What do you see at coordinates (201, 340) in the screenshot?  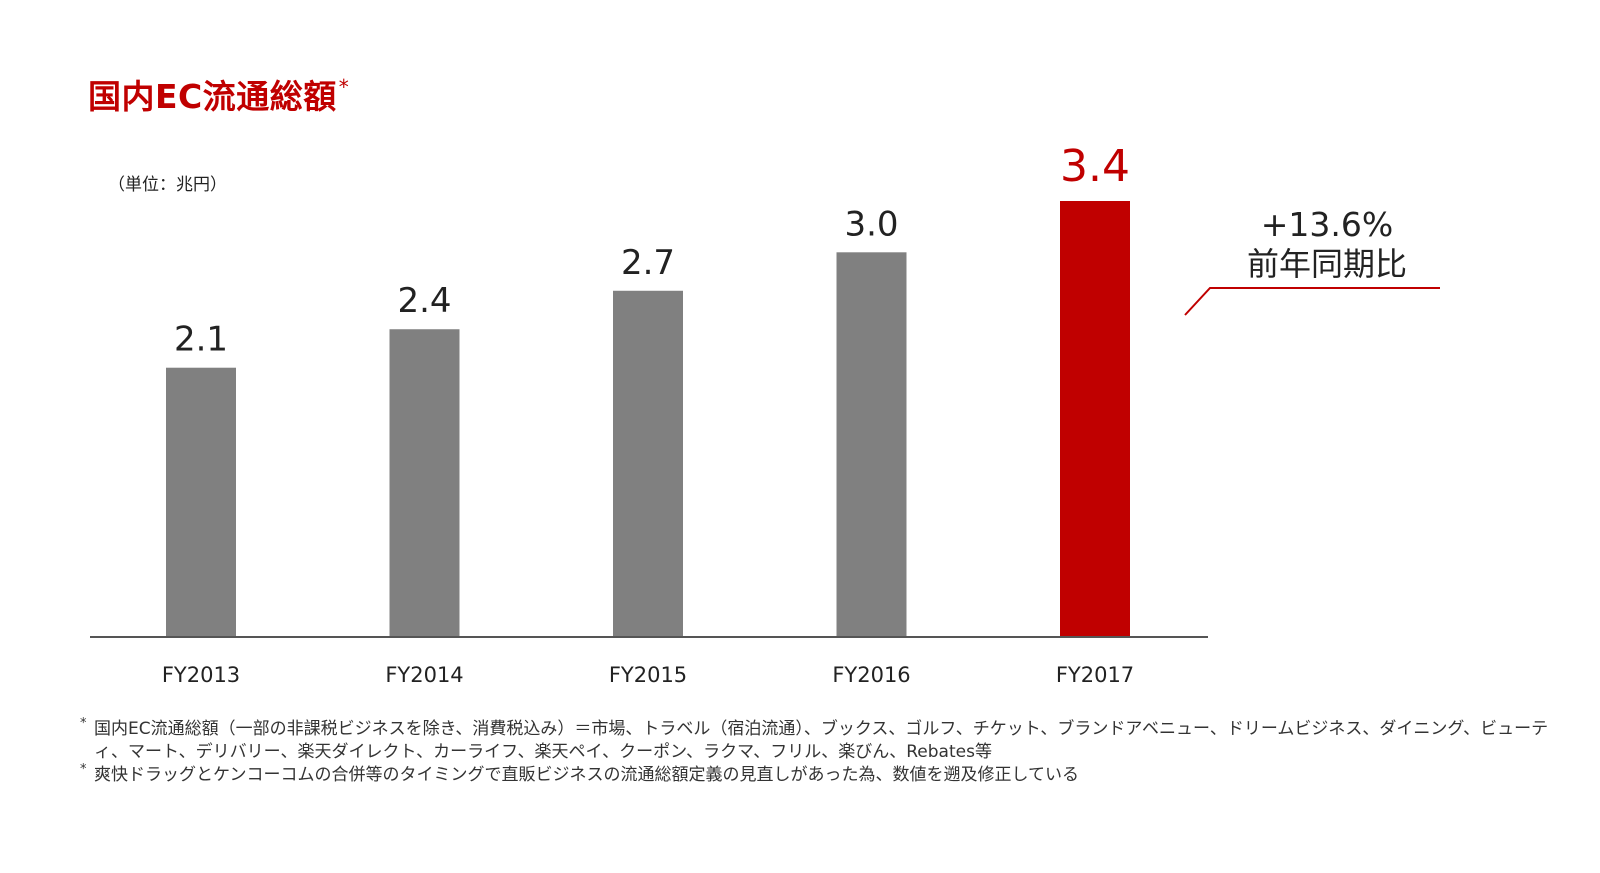 I see `value-label-fy2013: 2.1` at bounding box center [201, 340].